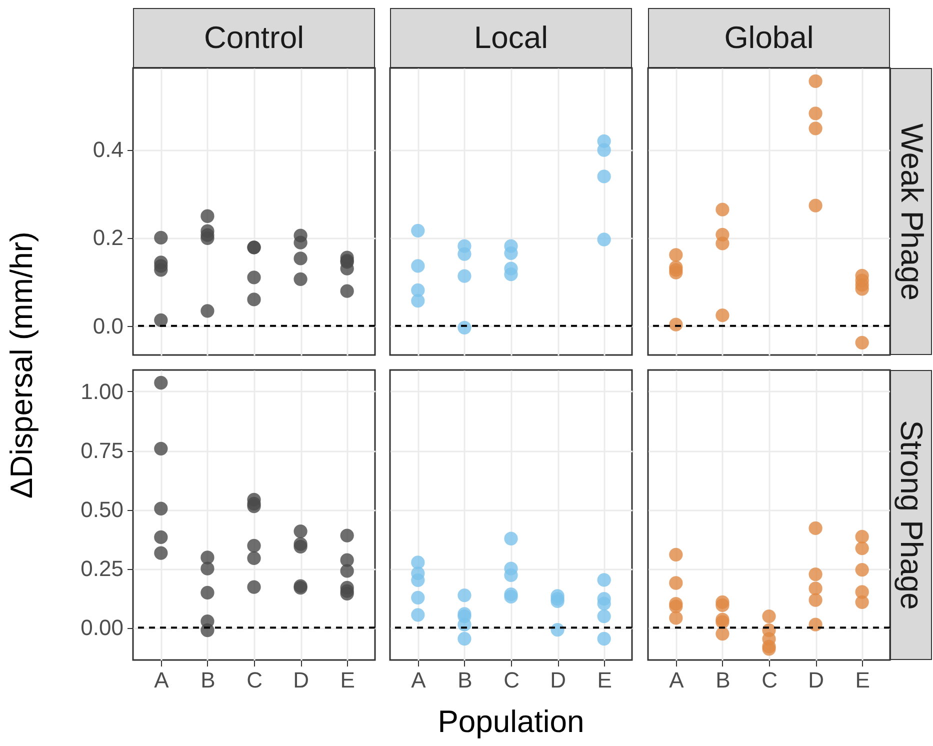 Image resolution: width=933 pixels, height=746 pixels. I want to click on y-tick-label: 0.25, so click(102, 569).